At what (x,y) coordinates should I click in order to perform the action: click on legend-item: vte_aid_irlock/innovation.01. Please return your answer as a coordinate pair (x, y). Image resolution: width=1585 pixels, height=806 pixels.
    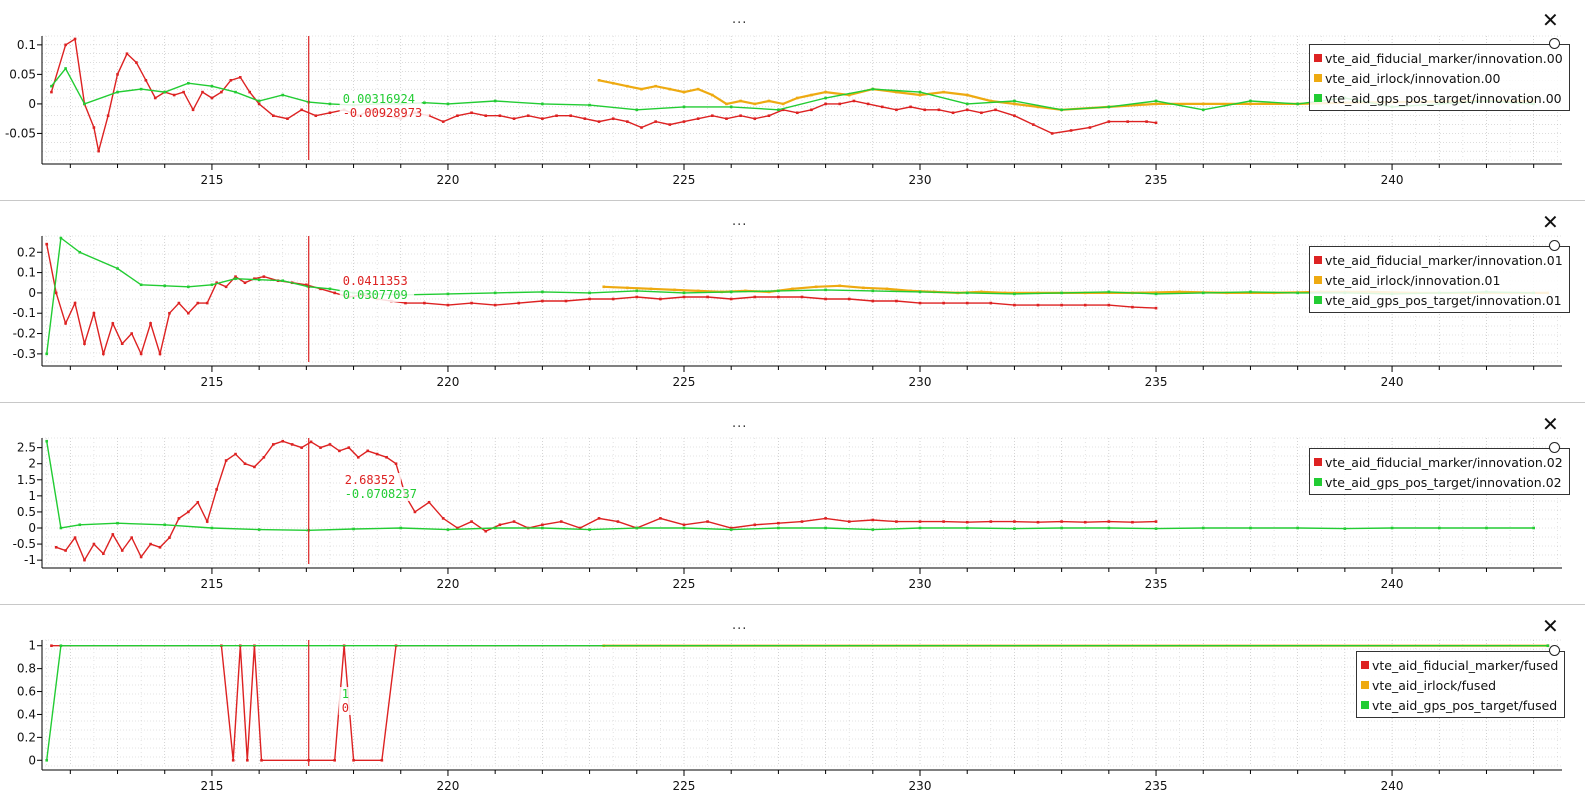
    Looking at the image, I should click on (1438, 280).